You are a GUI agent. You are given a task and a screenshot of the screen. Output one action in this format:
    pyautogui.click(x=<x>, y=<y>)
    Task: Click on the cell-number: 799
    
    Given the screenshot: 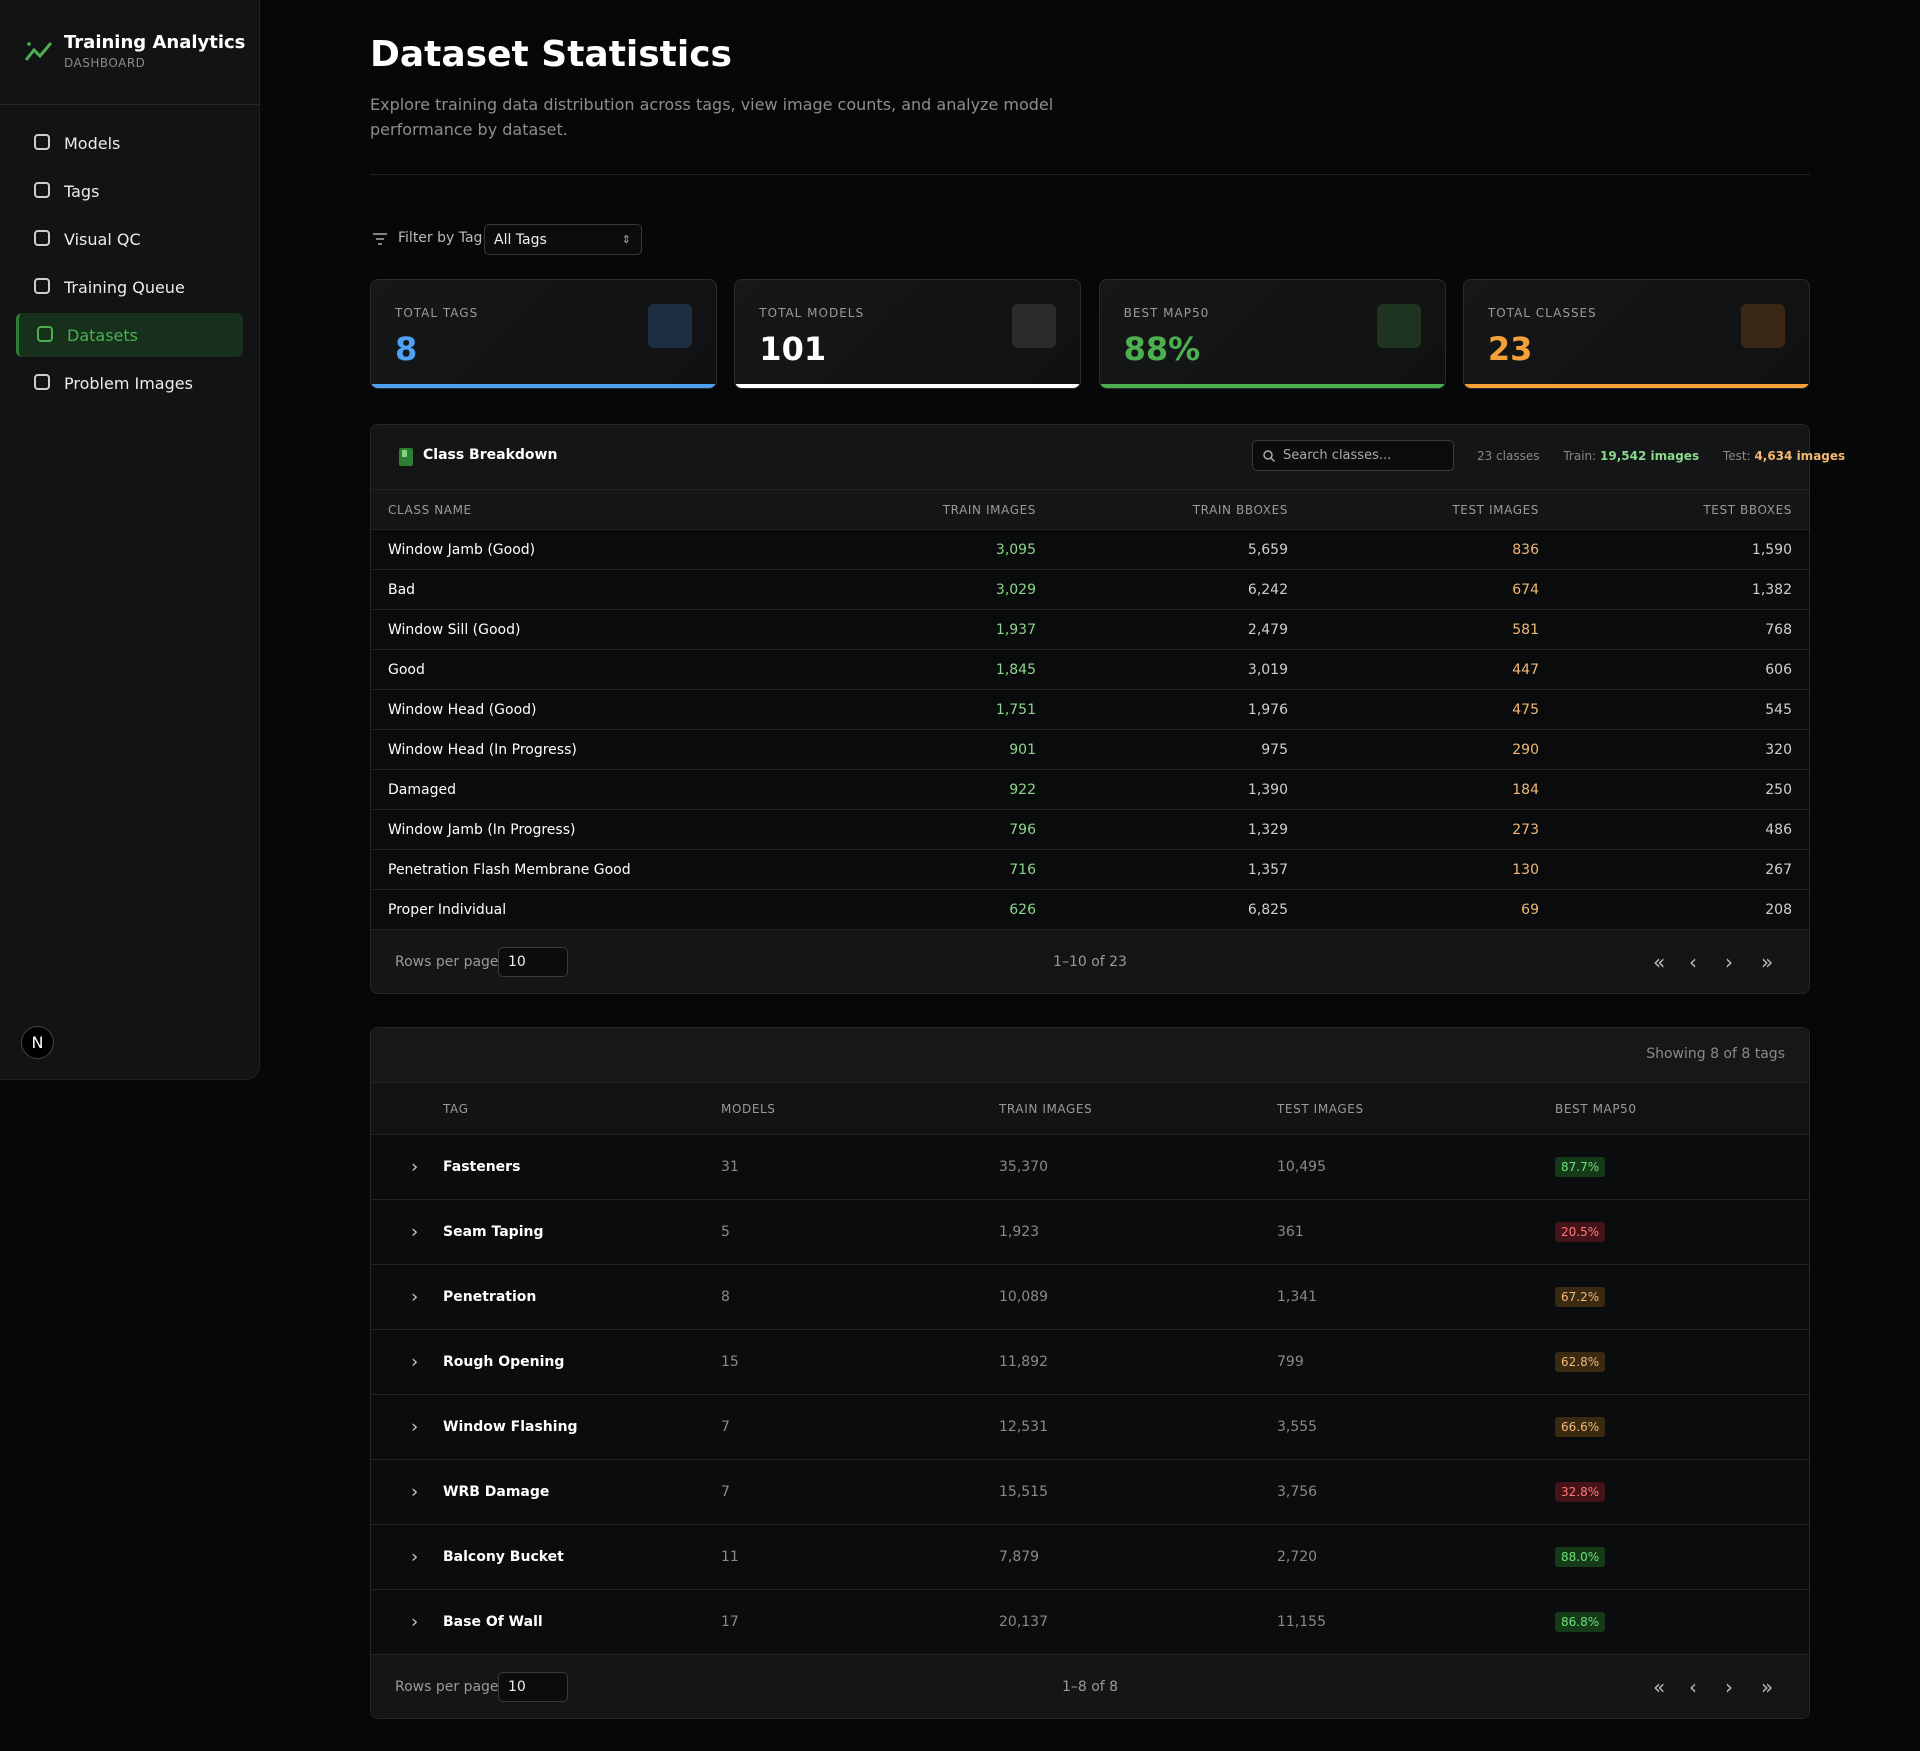 What is the action you would take?
    pyautogui.click(x=1290, y=1362)
    